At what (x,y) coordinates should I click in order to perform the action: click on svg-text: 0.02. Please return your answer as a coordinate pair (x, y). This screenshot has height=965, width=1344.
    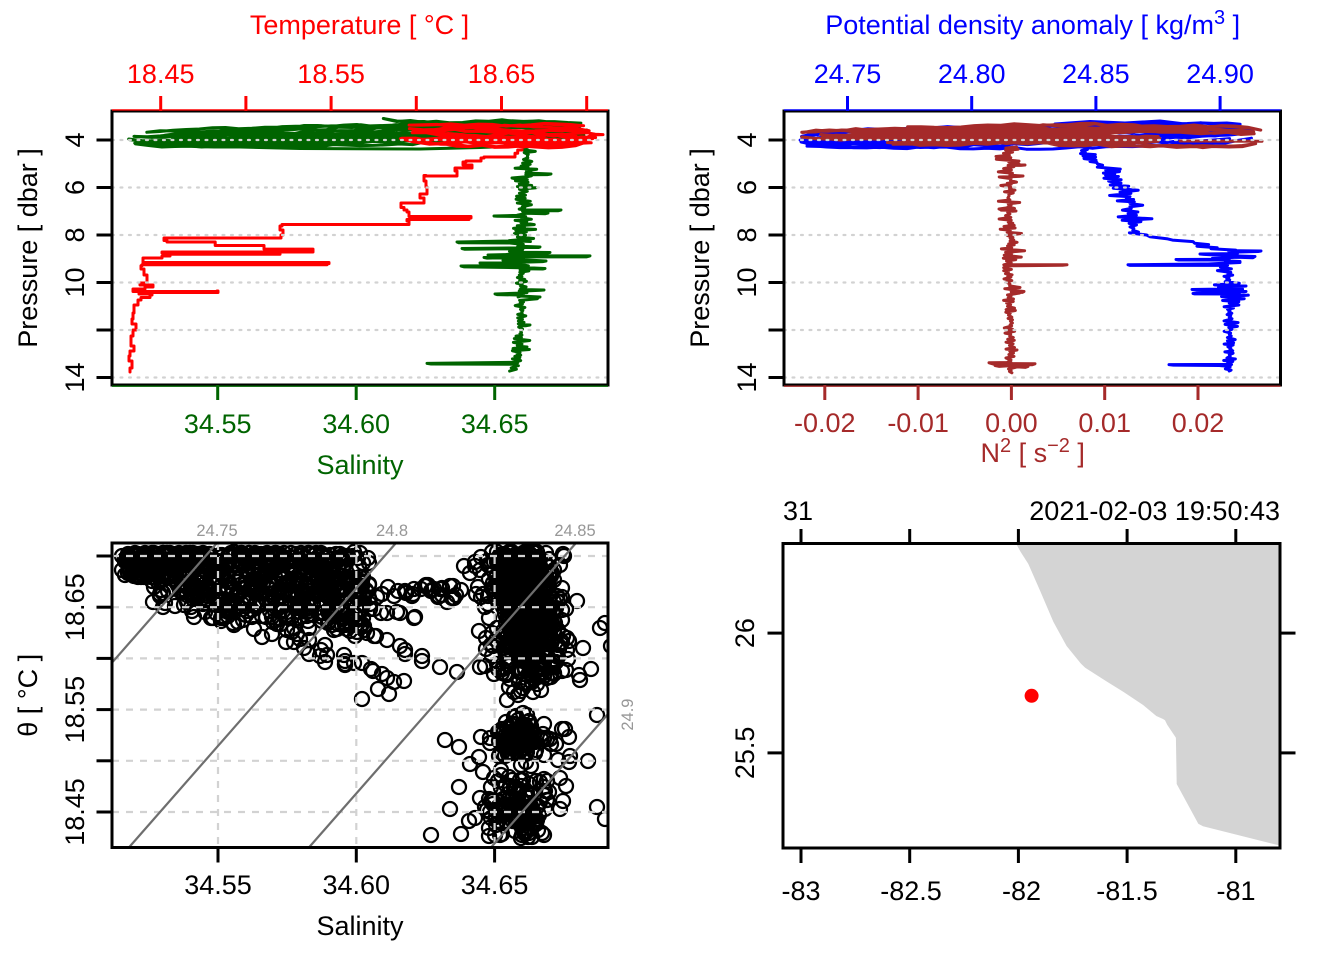
    Looking at the image, I should click on (1198, 423).